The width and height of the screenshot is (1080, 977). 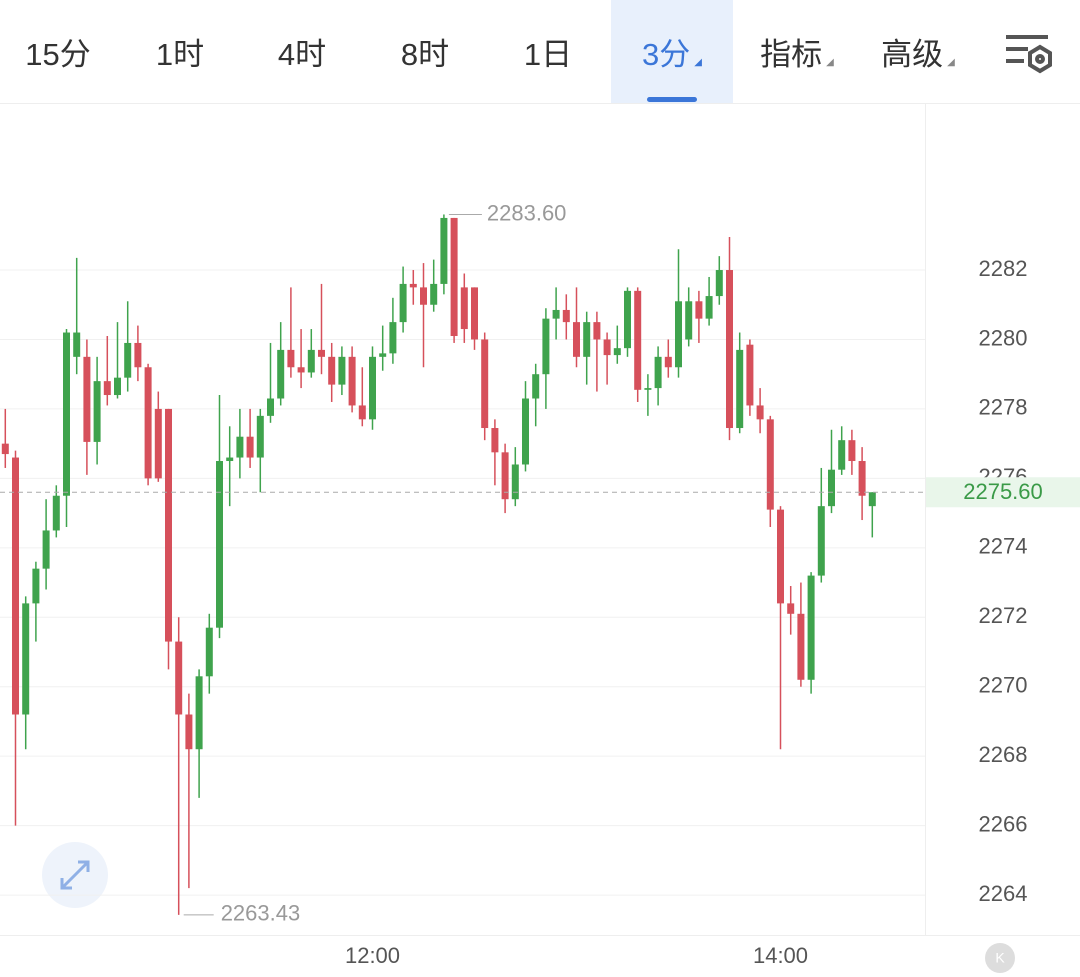 I want to click on tab: 指标 ◢, so click(x=797, y=54).